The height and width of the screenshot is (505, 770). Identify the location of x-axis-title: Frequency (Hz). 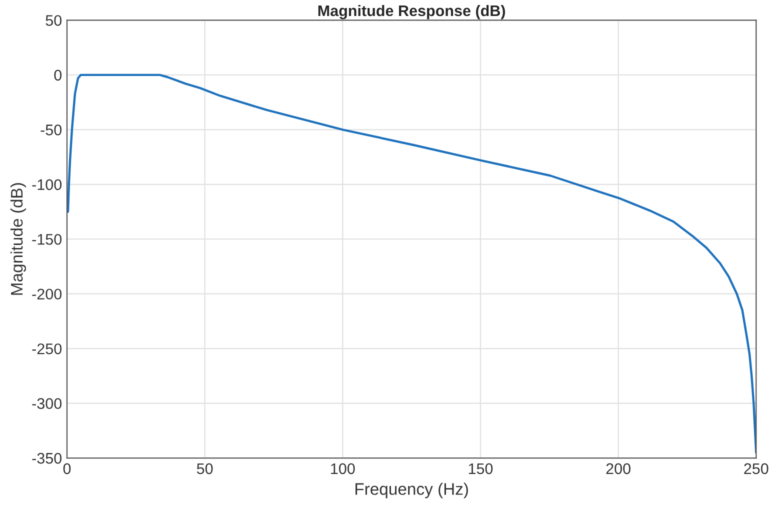
(412, 490).